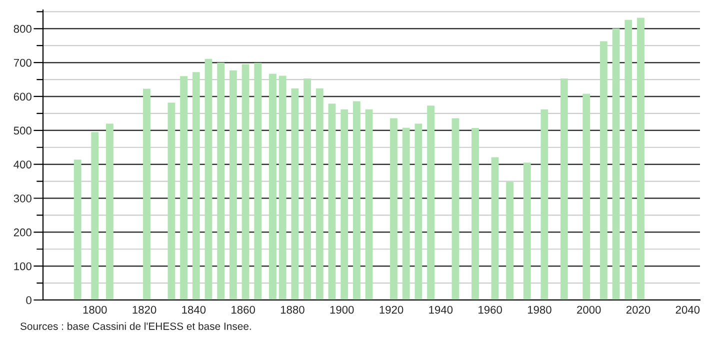 The image size is (710, 340). Describe the element at coordinates (292, 310) in the screenshot. I see `x-tick-label: 1880` at that location.